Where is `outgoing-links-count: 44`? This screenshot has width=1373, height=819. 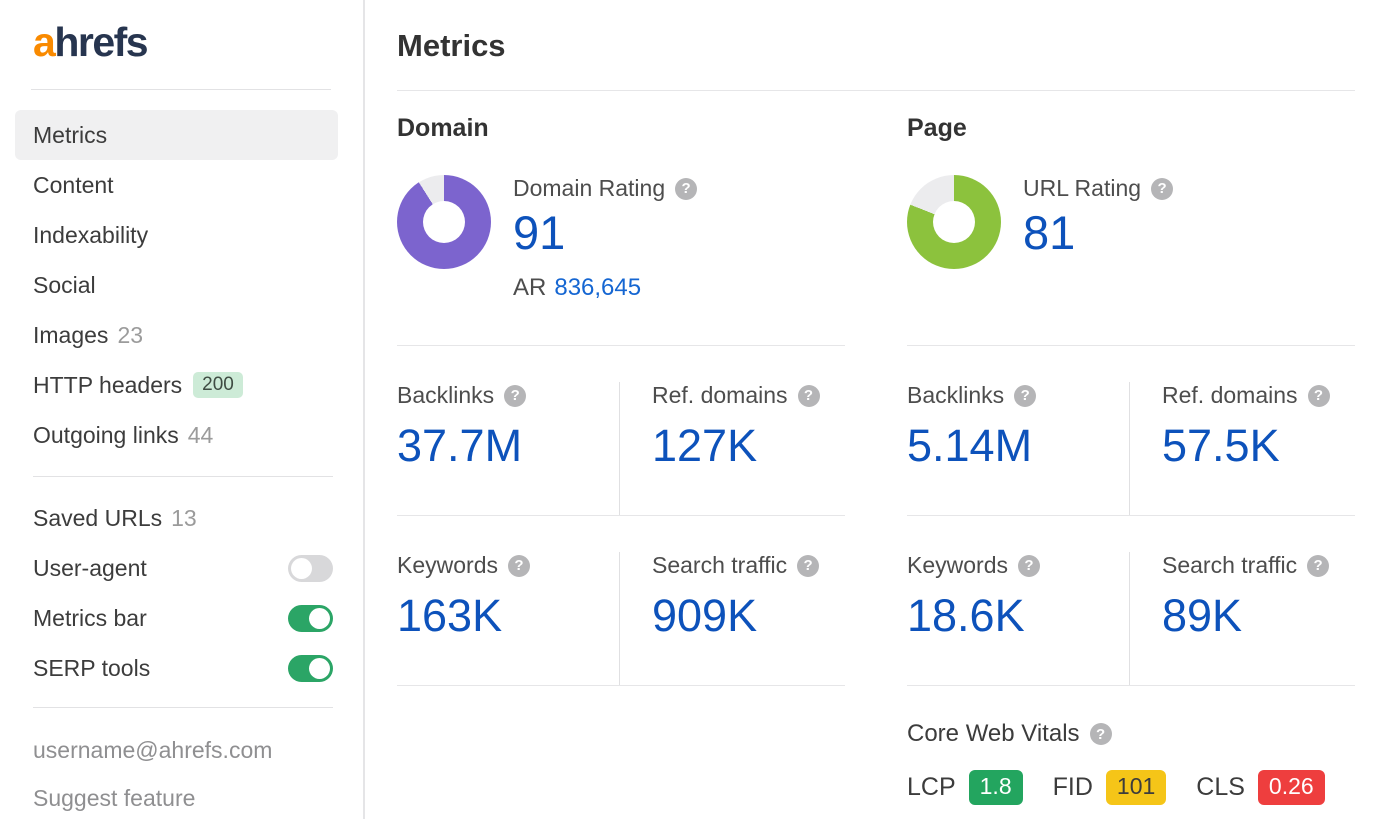
outgoing-links-count: 44 is located at coordinates (200, 434).